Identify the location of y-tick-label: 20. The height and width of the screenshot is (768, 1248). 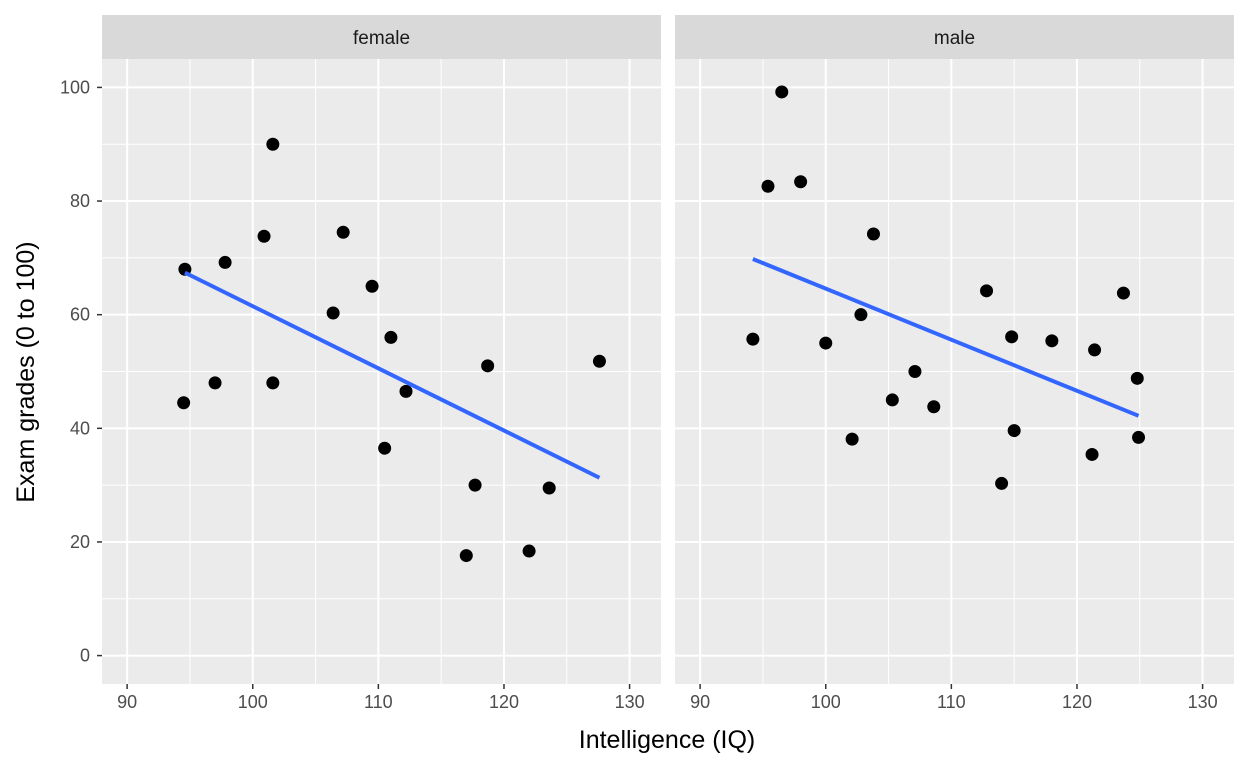
(80, 542).